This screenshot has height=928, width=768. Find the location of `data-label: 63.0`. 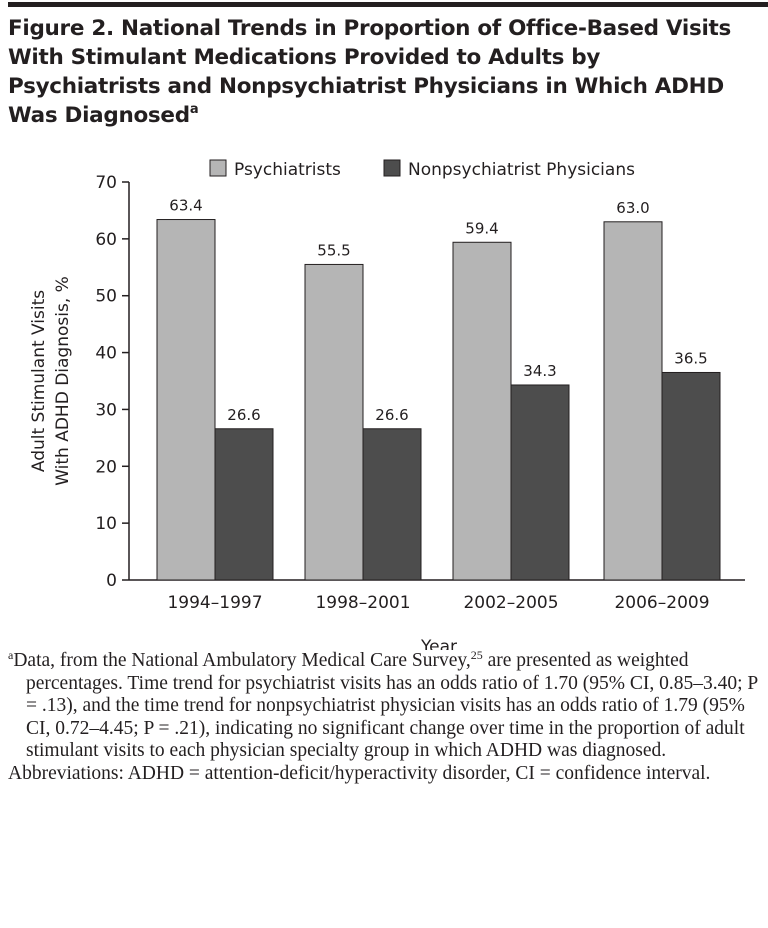

data-label: 63.0 is located at coordinates (632, 208).